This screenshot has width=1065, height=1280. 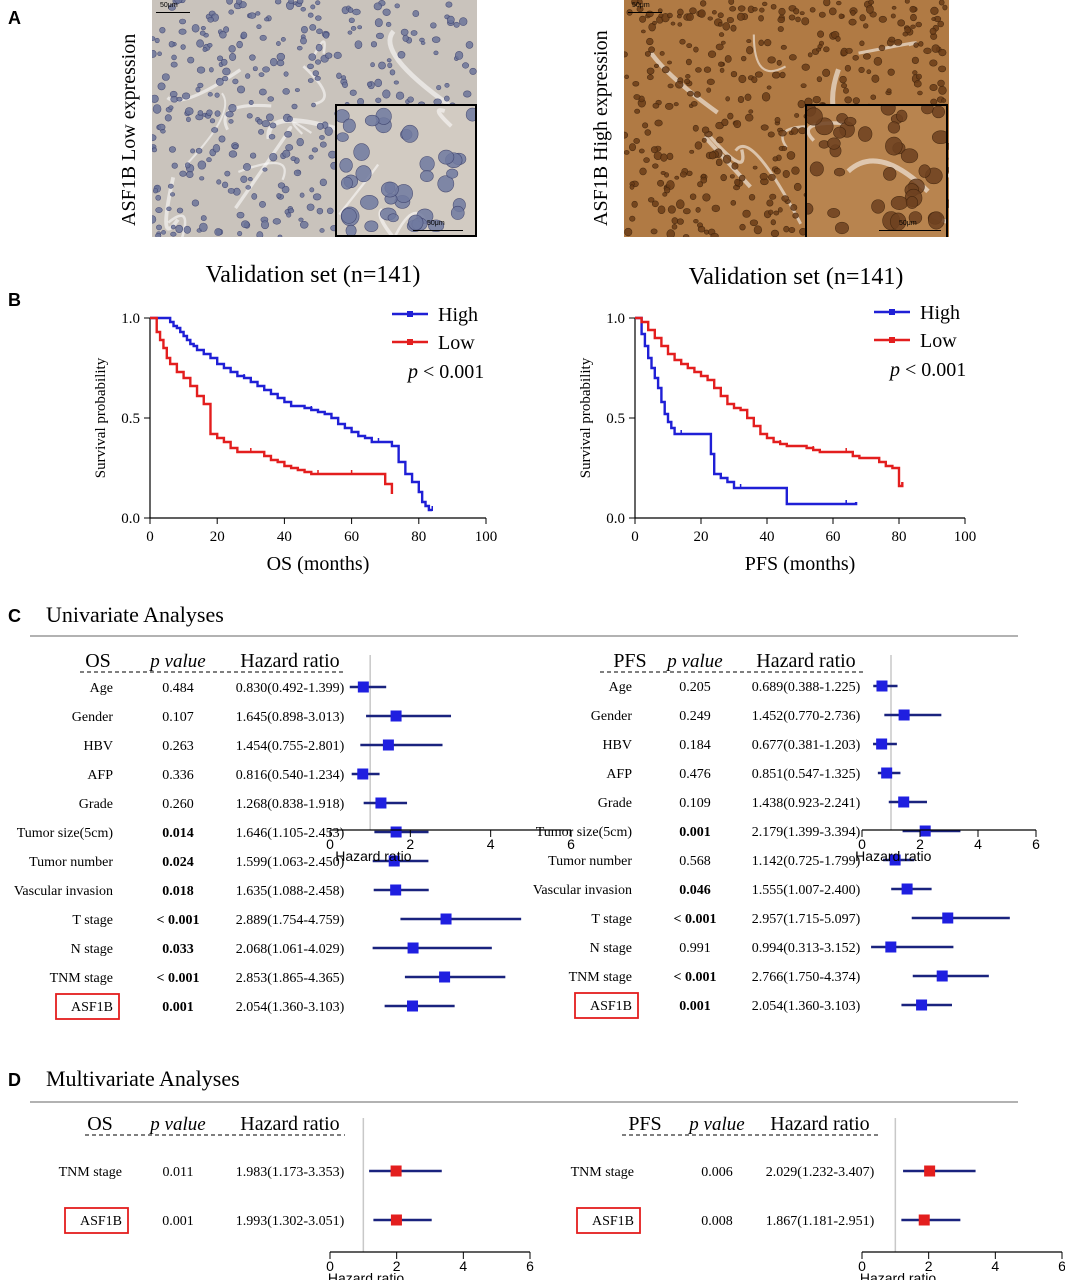 I want to click on ihc-high-inset: 50μm, so click(x=876, y=170).